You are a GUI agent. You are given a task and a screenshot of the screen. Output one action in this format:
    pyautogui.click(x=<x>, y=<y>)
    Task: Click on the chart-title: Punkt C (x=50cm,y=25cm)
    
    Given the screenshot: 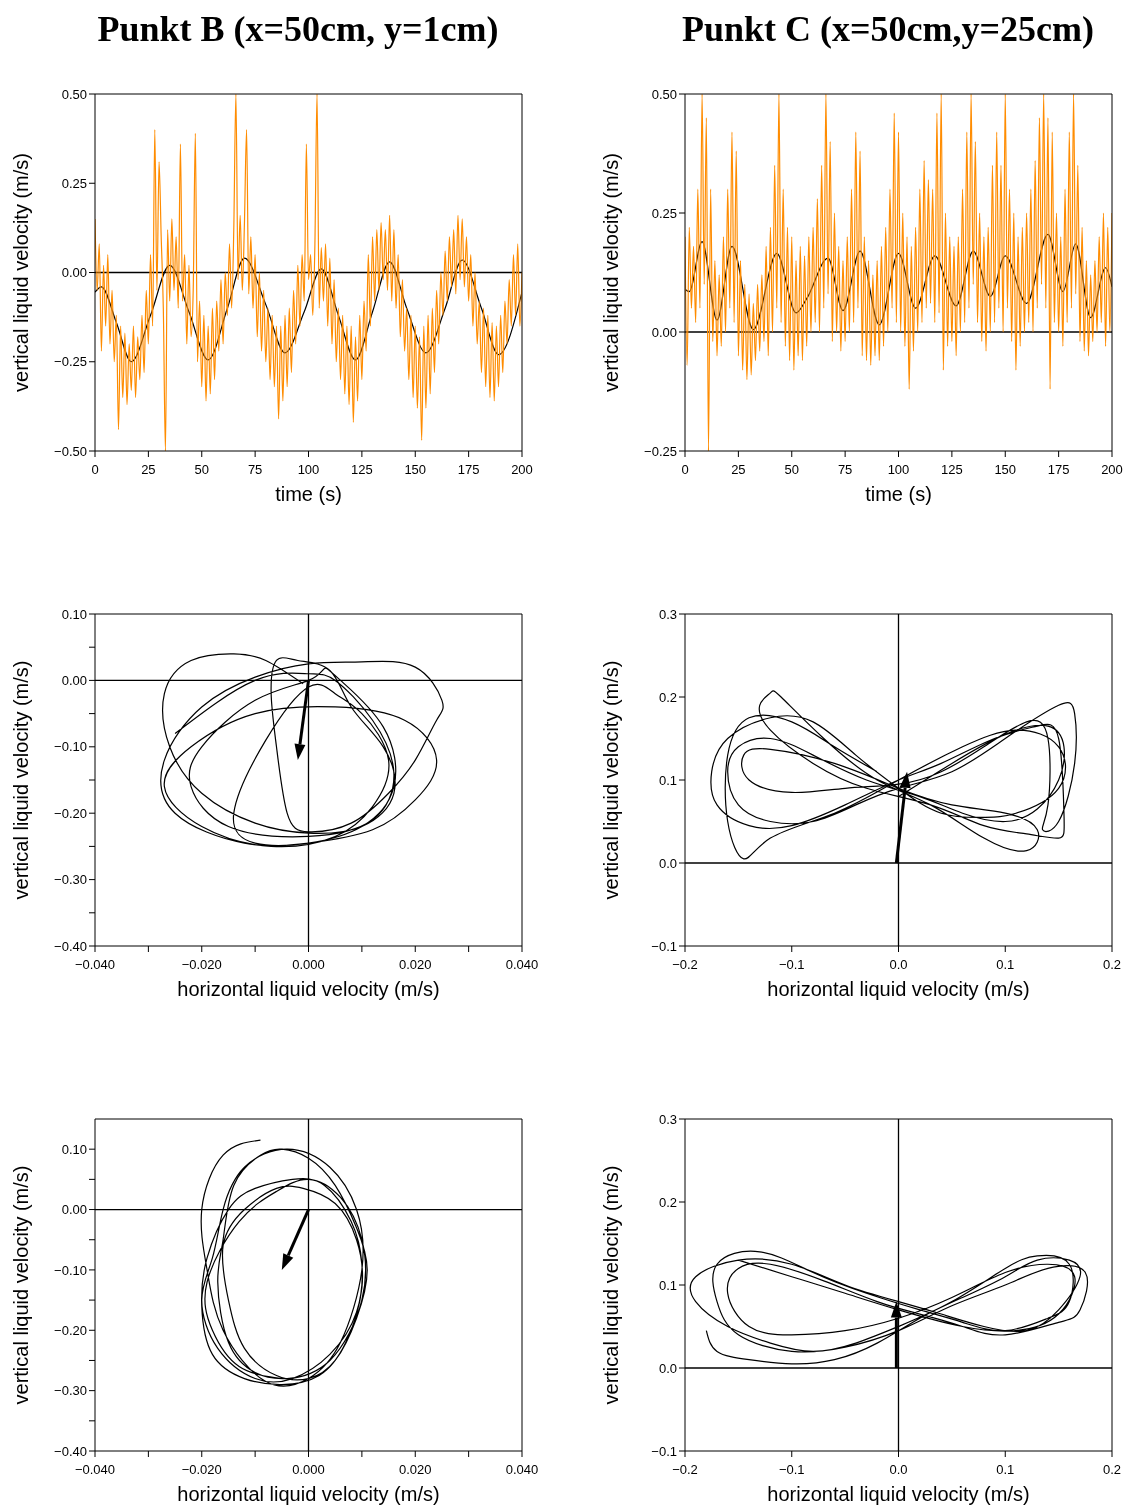 What is the action you would take?
    pyautogui.click(x=888, y=29)
    